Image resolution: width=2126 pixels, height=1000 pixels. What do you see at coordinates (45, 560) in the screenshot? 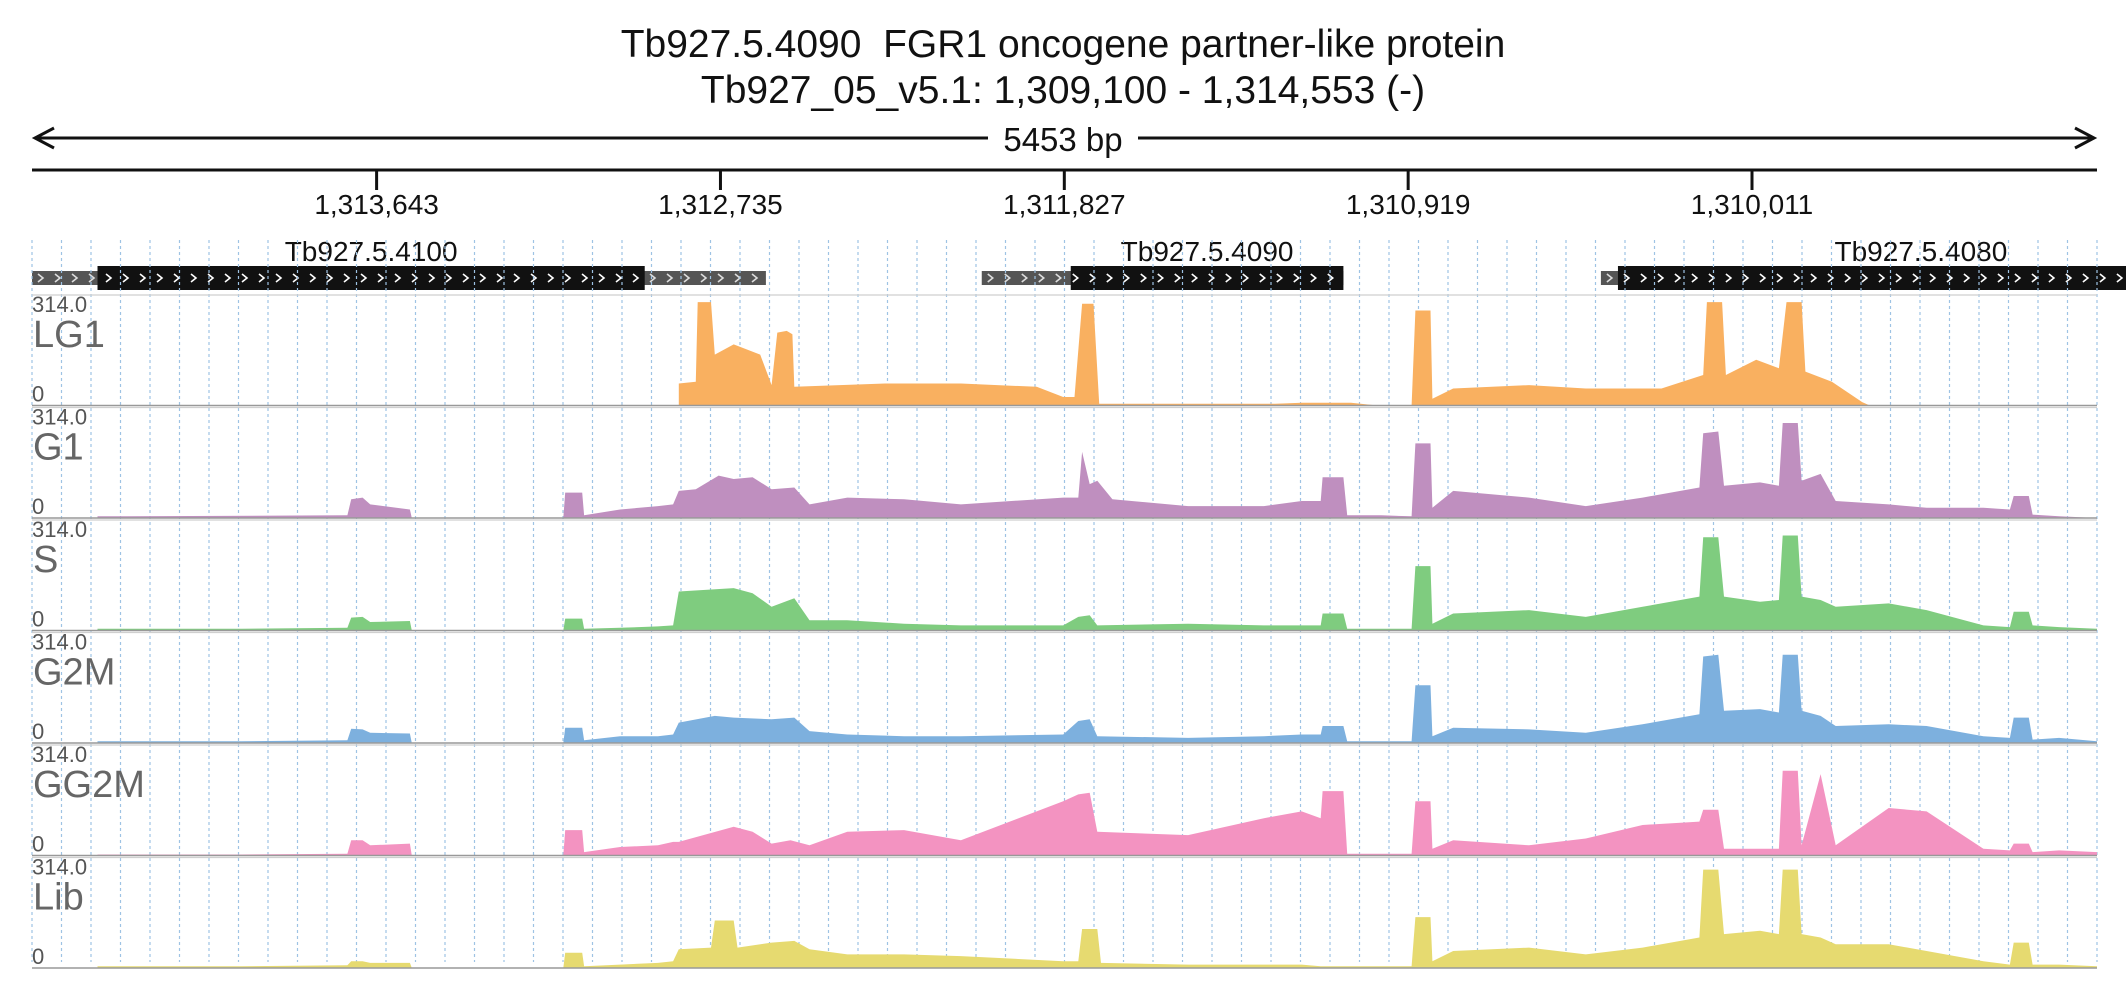
I see `track-label: S` at bounding box center [45, 560].